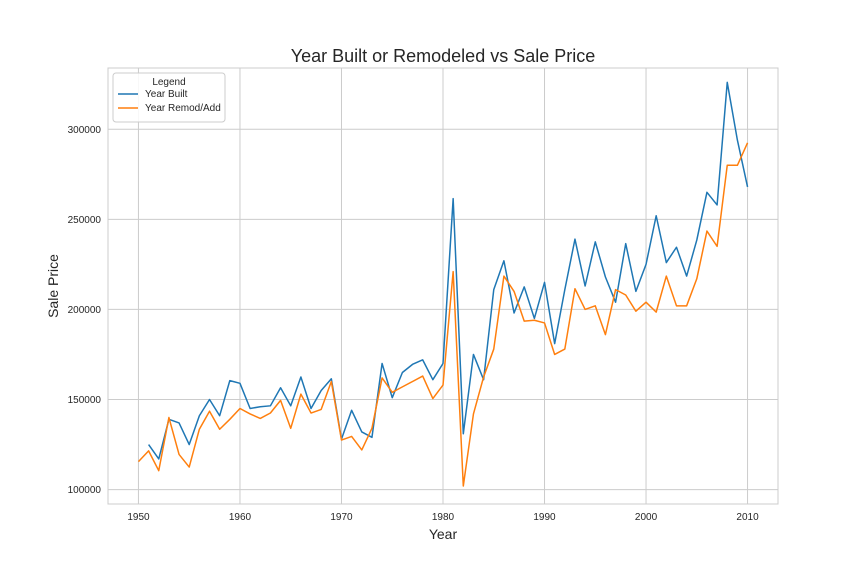 The width and height of the screenshot is (864, 581). What do you see at coordinates (443, 56) in the screenshot?
I see `chart-title: Year Built or Remodeled vs Sale Price` at bounding box center [443, 56].